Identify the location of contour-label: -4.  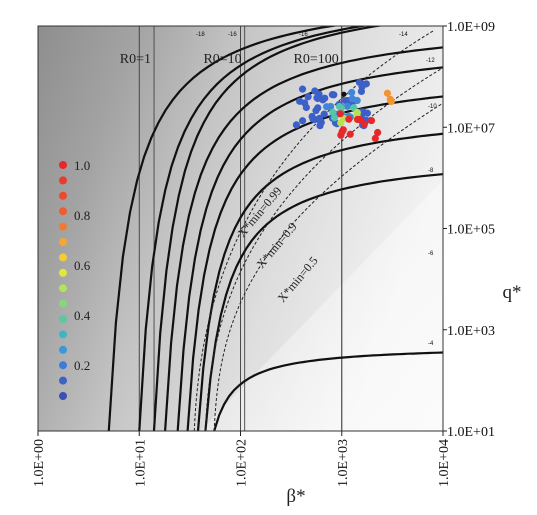
(431, 344).